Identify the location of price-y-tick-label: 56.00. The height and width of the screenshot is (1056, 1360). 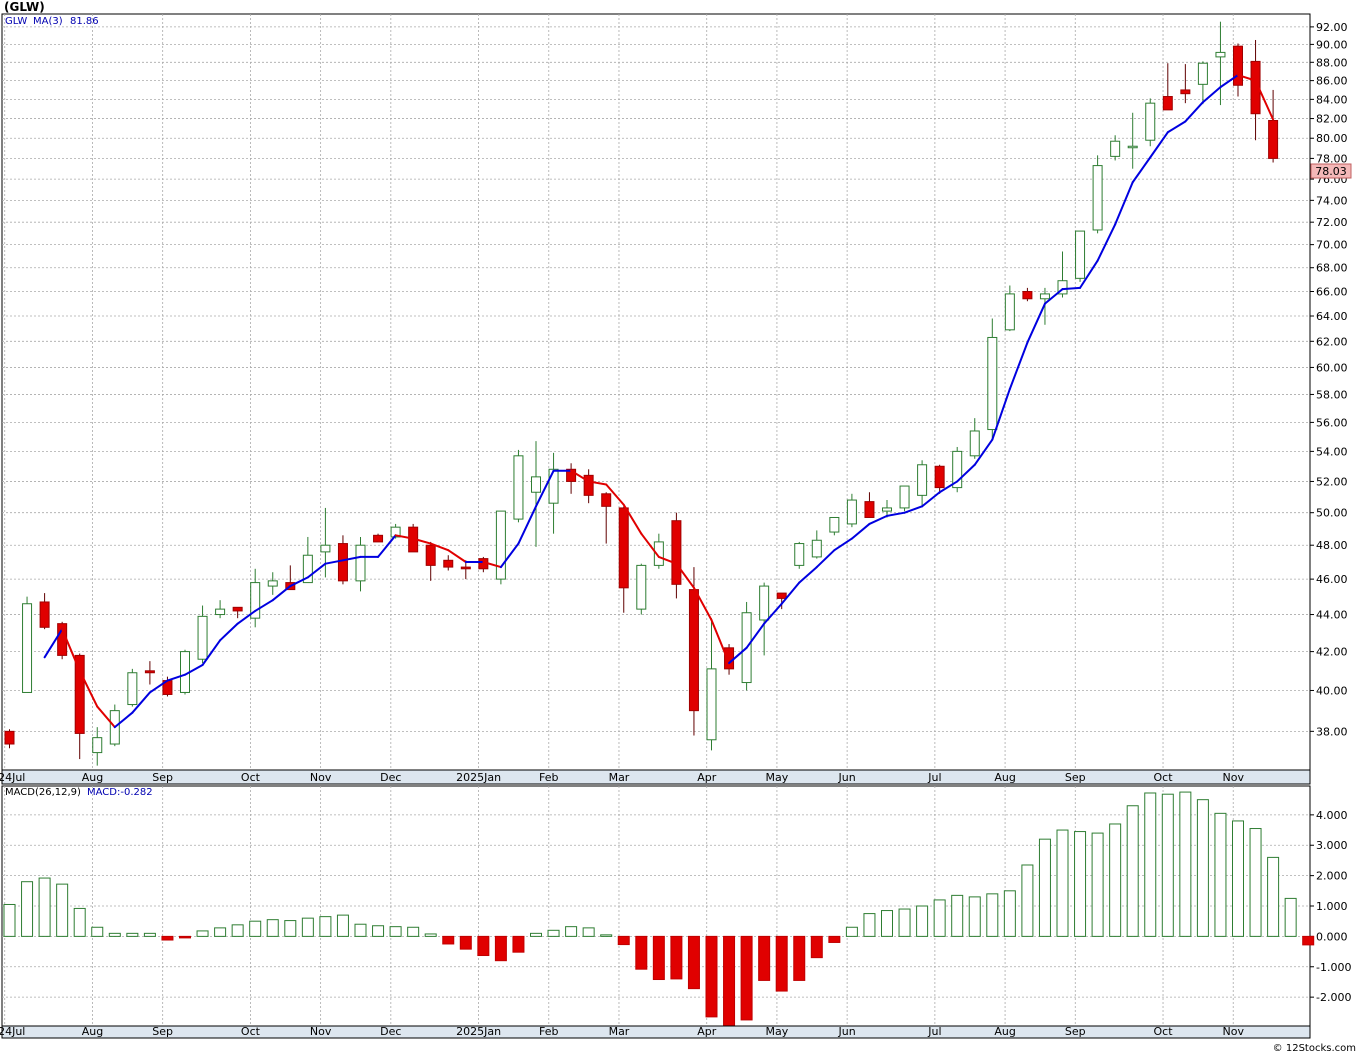
(1332, 422).